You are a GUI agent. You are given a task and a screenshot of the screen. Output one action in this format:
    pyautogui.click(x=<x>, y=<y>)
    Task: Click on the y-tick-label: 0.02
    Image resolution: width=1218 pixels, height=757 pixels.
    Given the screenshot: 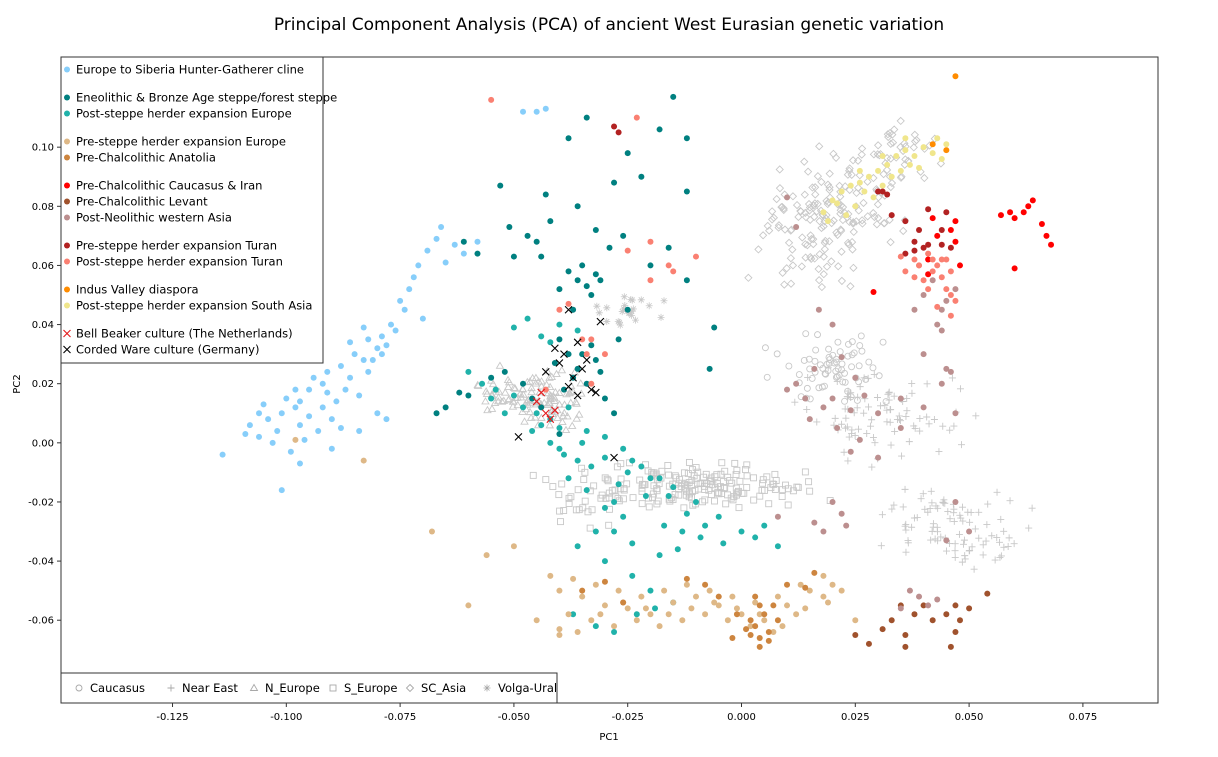 What is the action you would take?
    pyautogui.click(x=43, y=384)
    